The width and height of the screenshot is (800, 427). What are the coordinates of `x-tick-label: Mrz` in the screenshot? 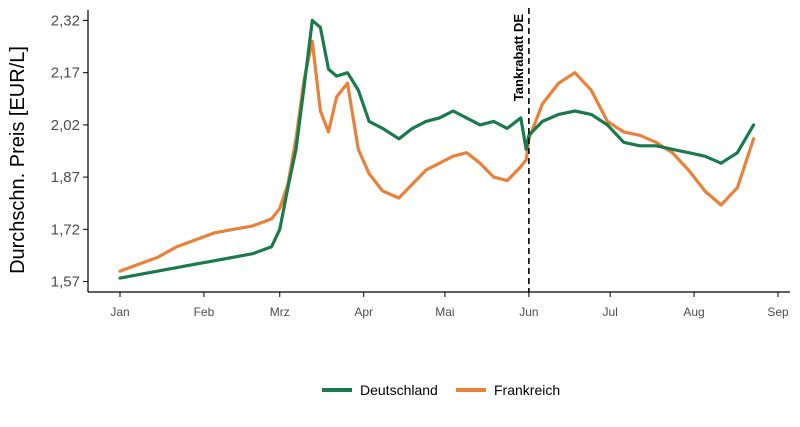 It's located at (280, 312).